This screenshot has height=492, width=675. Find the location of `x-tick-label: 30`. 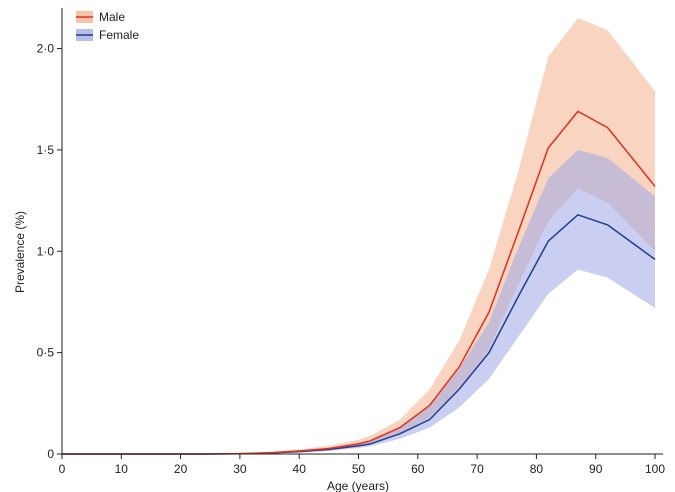

x-tick-label: 30 is located at coordinates (240, 469).